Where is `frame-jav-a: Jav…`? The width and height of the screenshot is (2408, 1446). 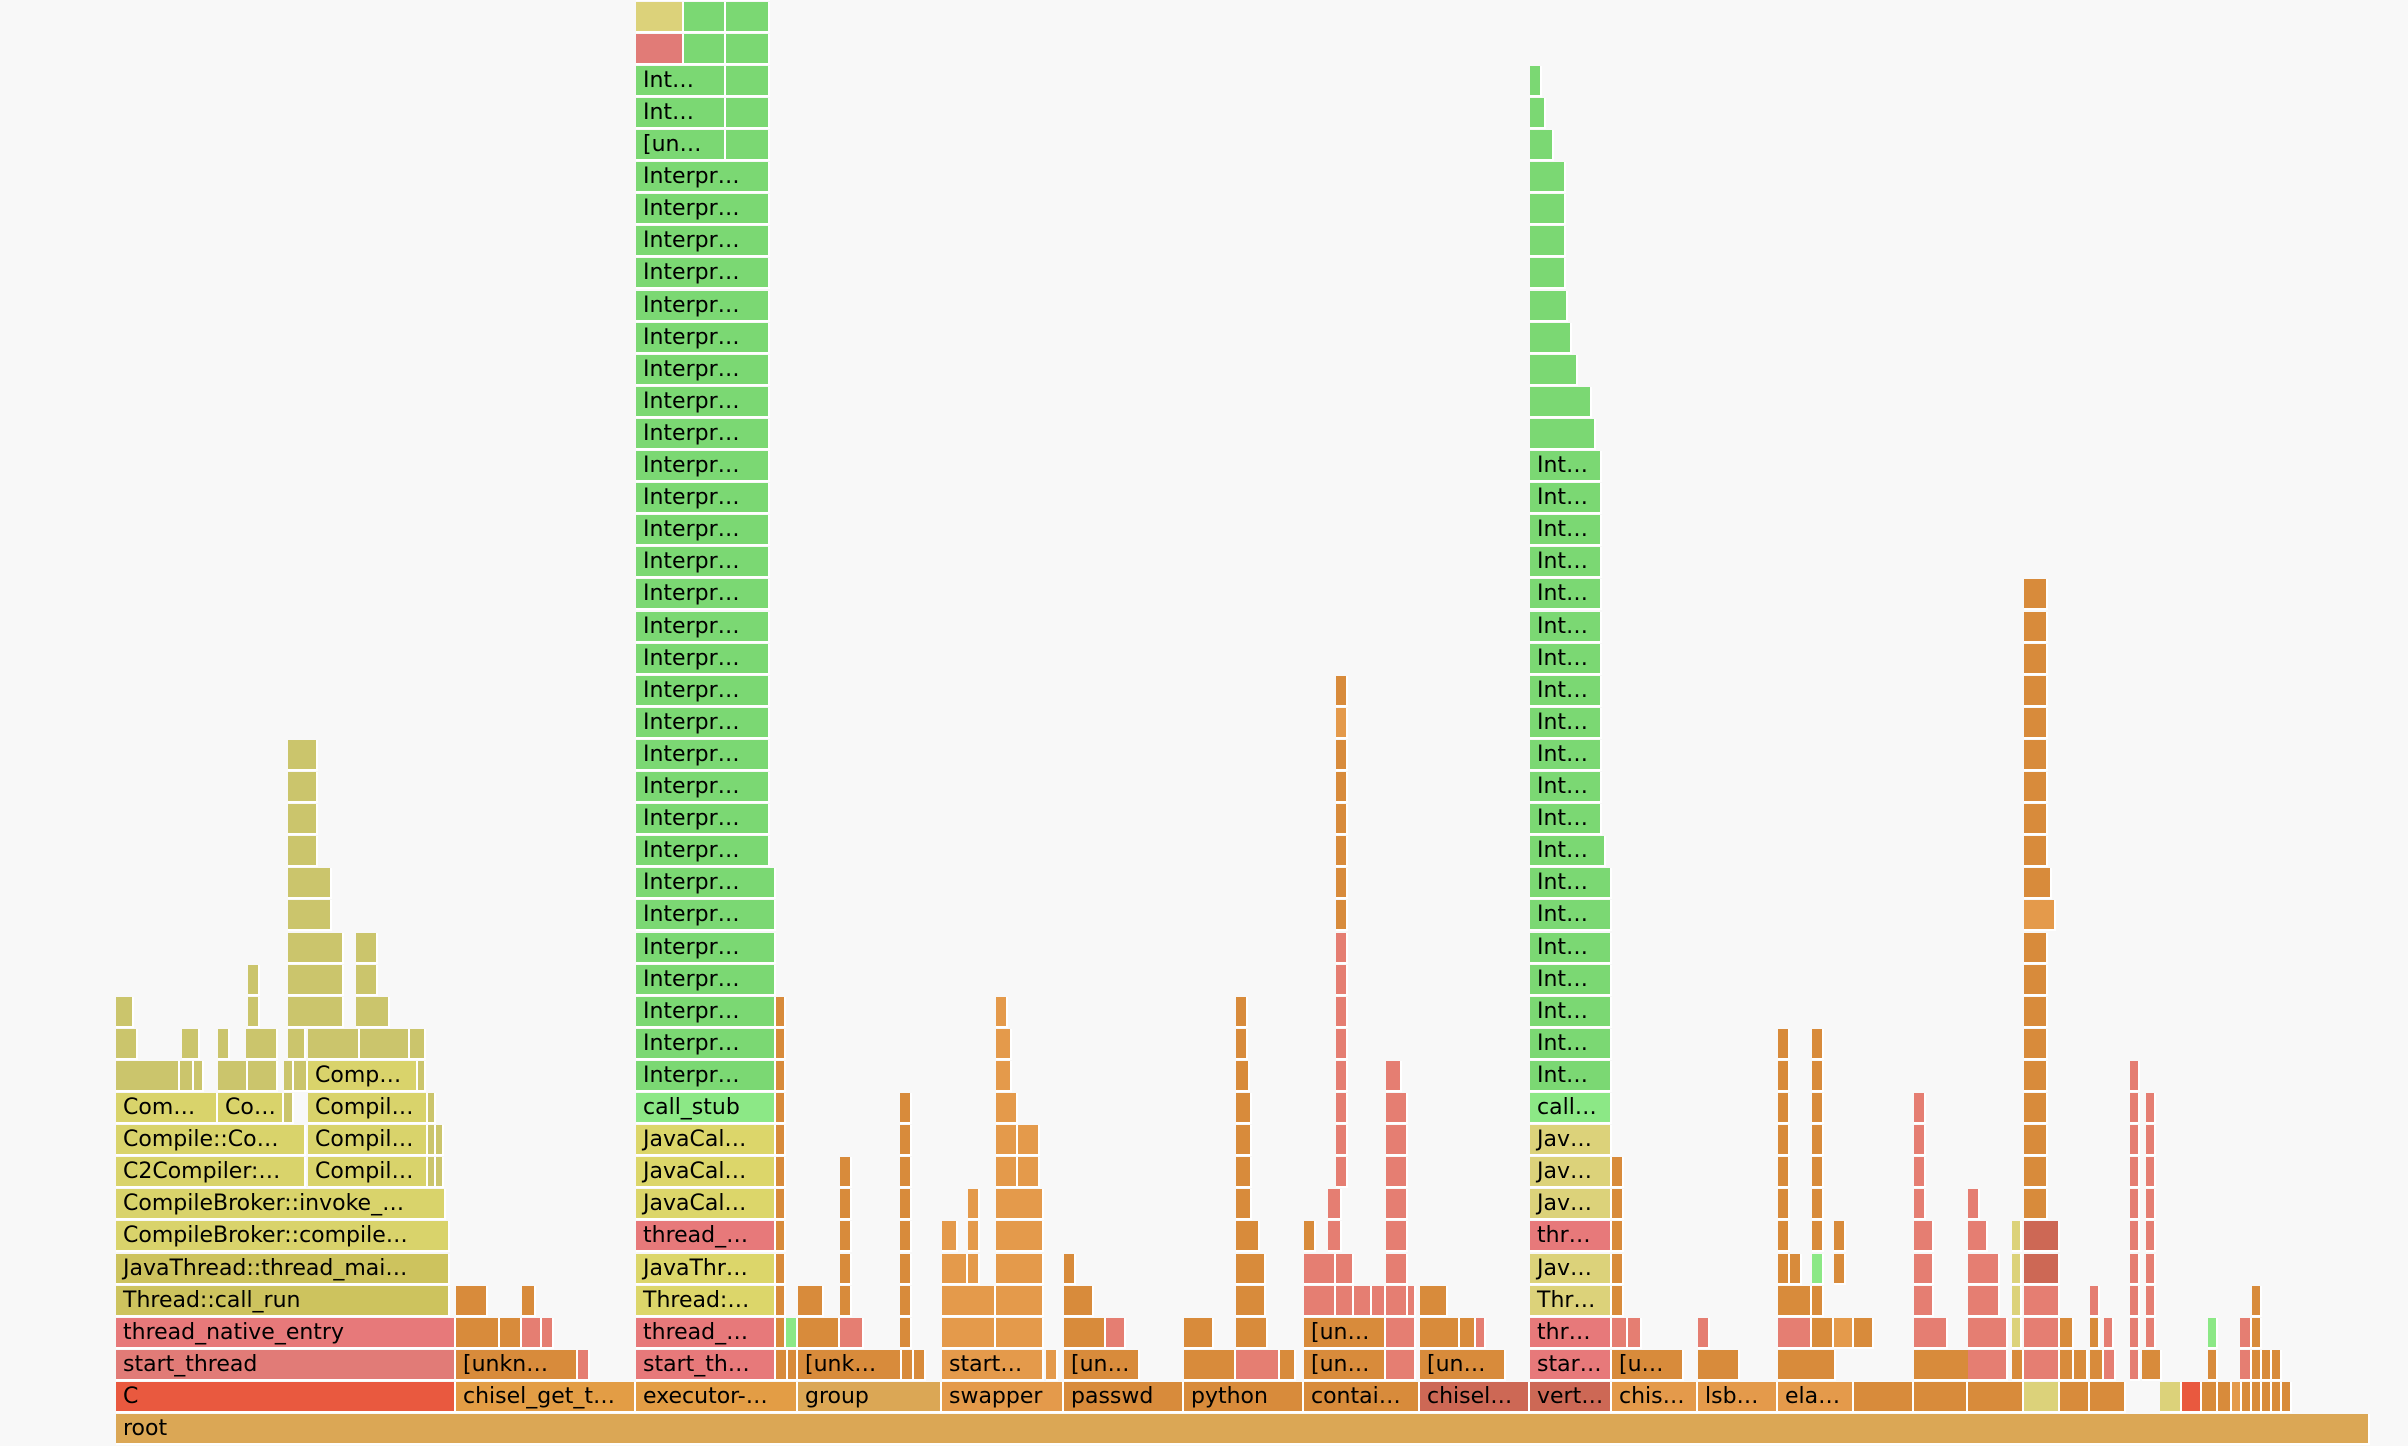 frame-jav-a: Jav… is located at coordinates (1571, 1269).